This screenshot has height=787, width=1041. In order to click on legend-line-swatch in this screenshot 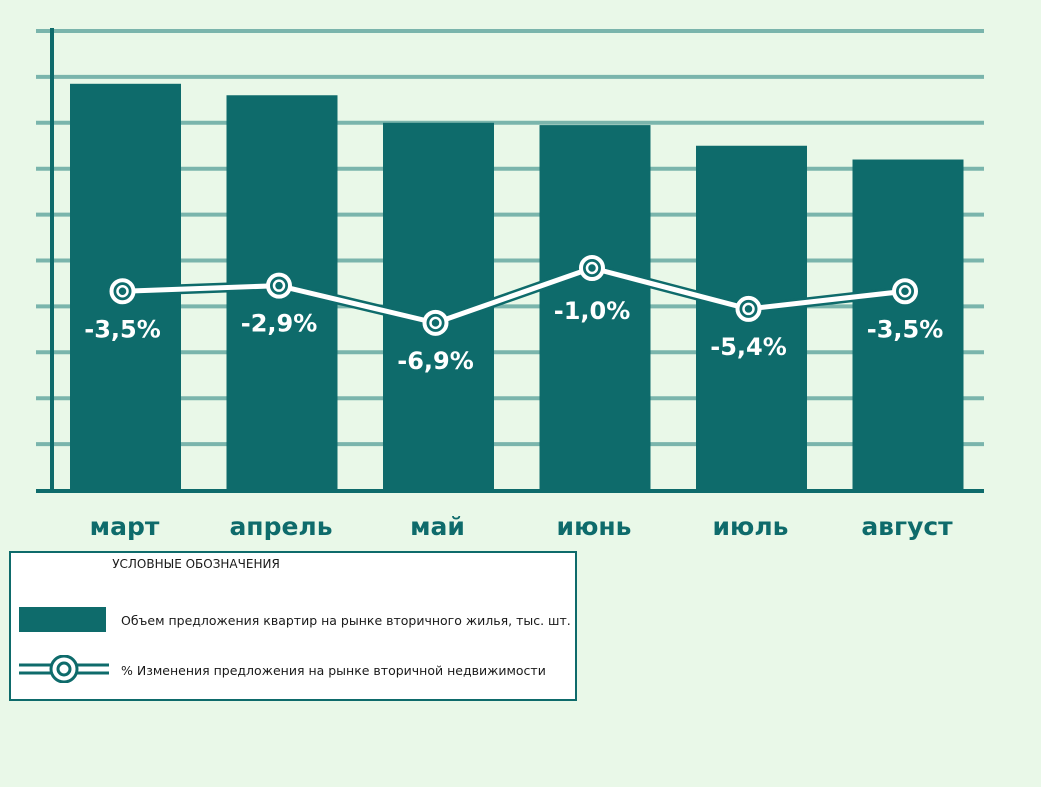, I will do `click(64, 669)`.